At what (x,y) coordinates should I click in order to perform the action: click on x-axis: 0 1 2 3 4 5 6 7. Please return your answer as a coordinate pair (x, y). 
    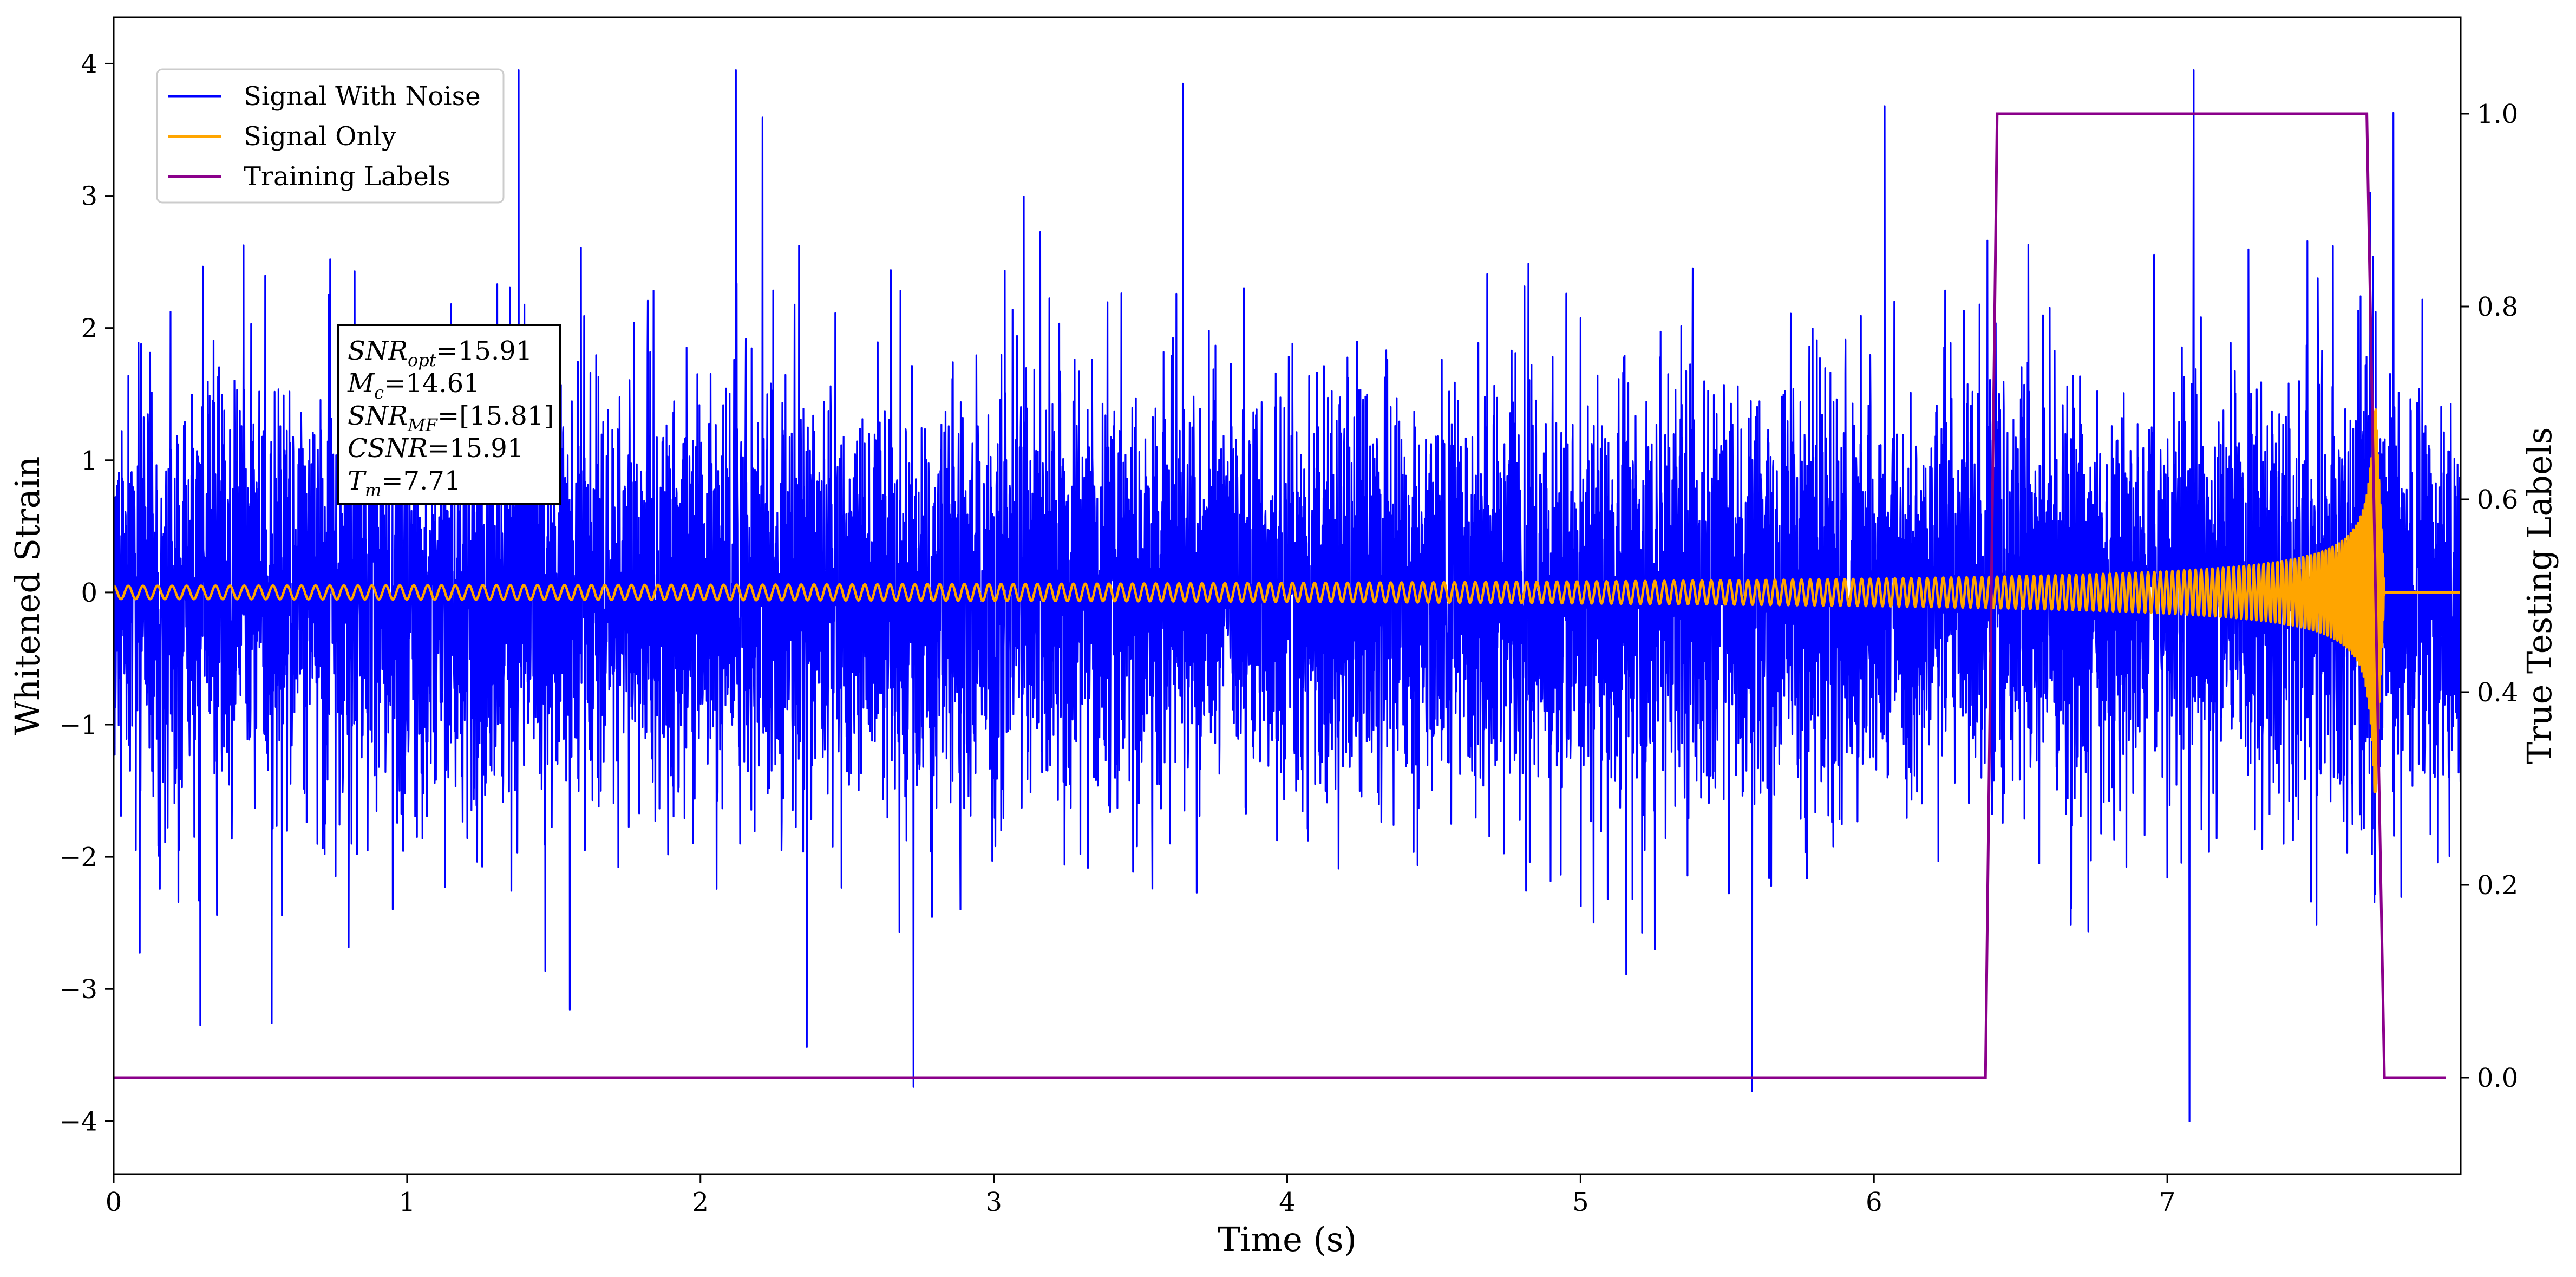
    Looking at the image, I should click on (1141, 1195).